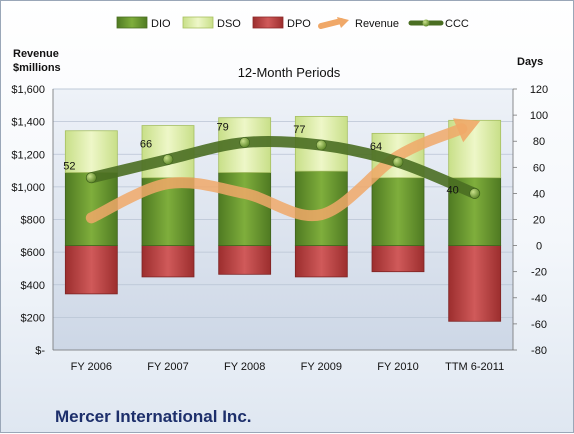 This screenshot has height=434, width=574. I want to click on left-axis-title-line2: $millions, so click(37, 68).